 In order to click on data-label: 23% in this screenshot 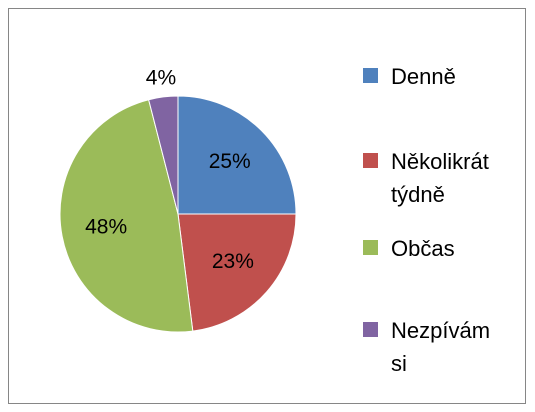, I will do `click(233, 261)`.